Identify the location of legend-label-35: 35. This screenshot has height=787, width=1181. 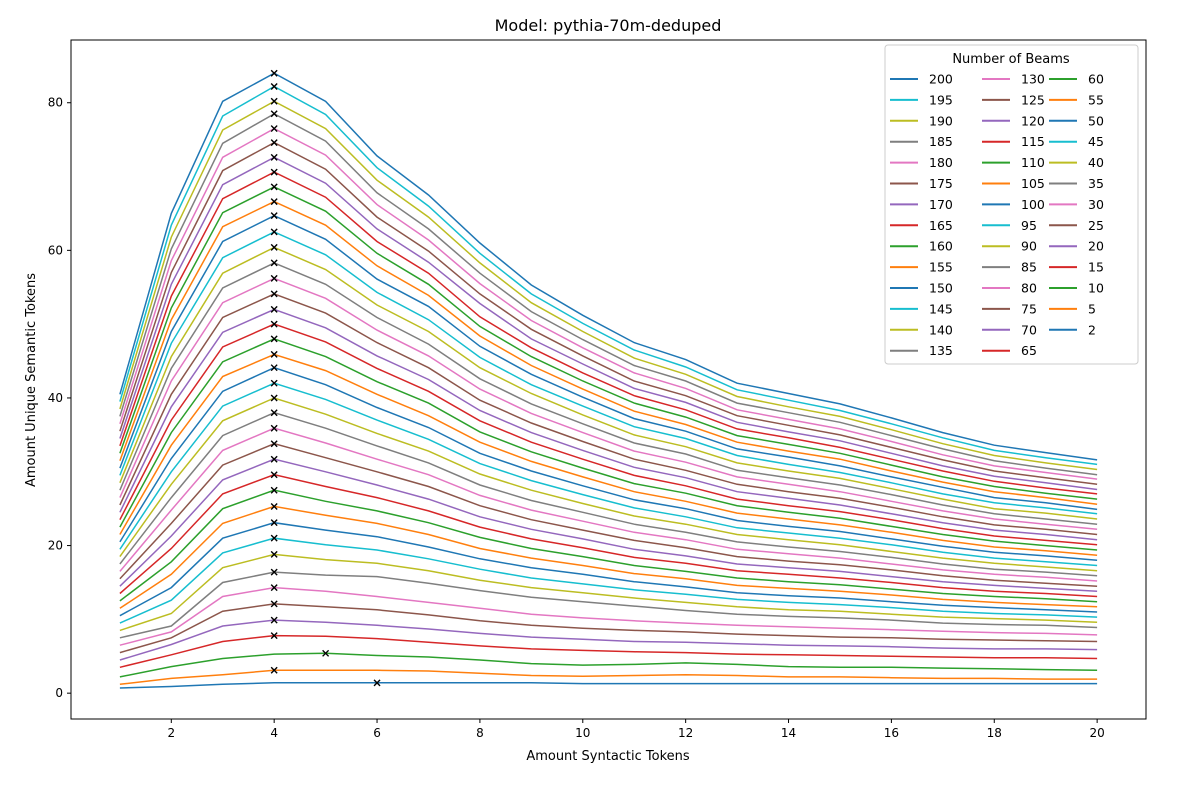
(1096, 183).